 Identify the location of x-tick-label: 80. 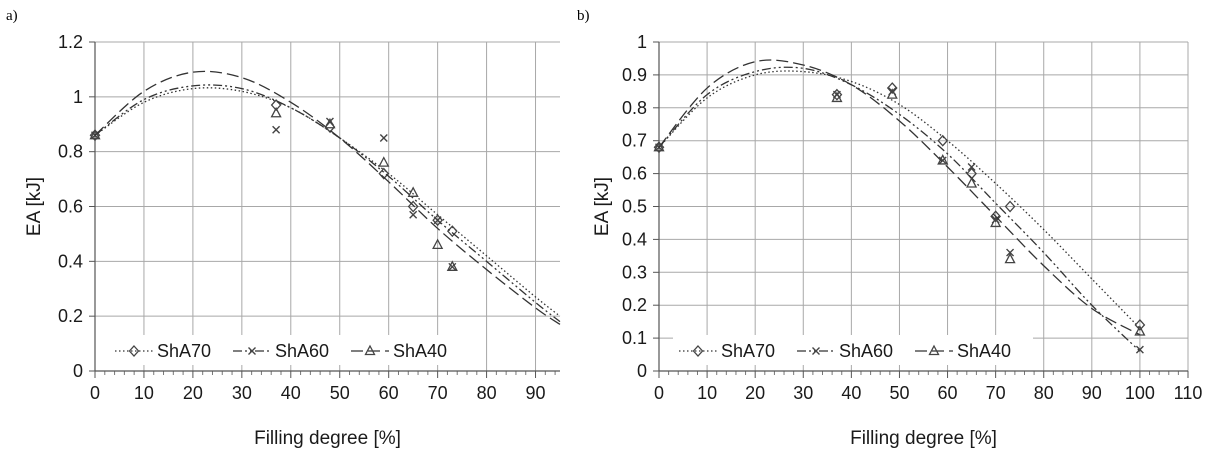
(1044, 393).